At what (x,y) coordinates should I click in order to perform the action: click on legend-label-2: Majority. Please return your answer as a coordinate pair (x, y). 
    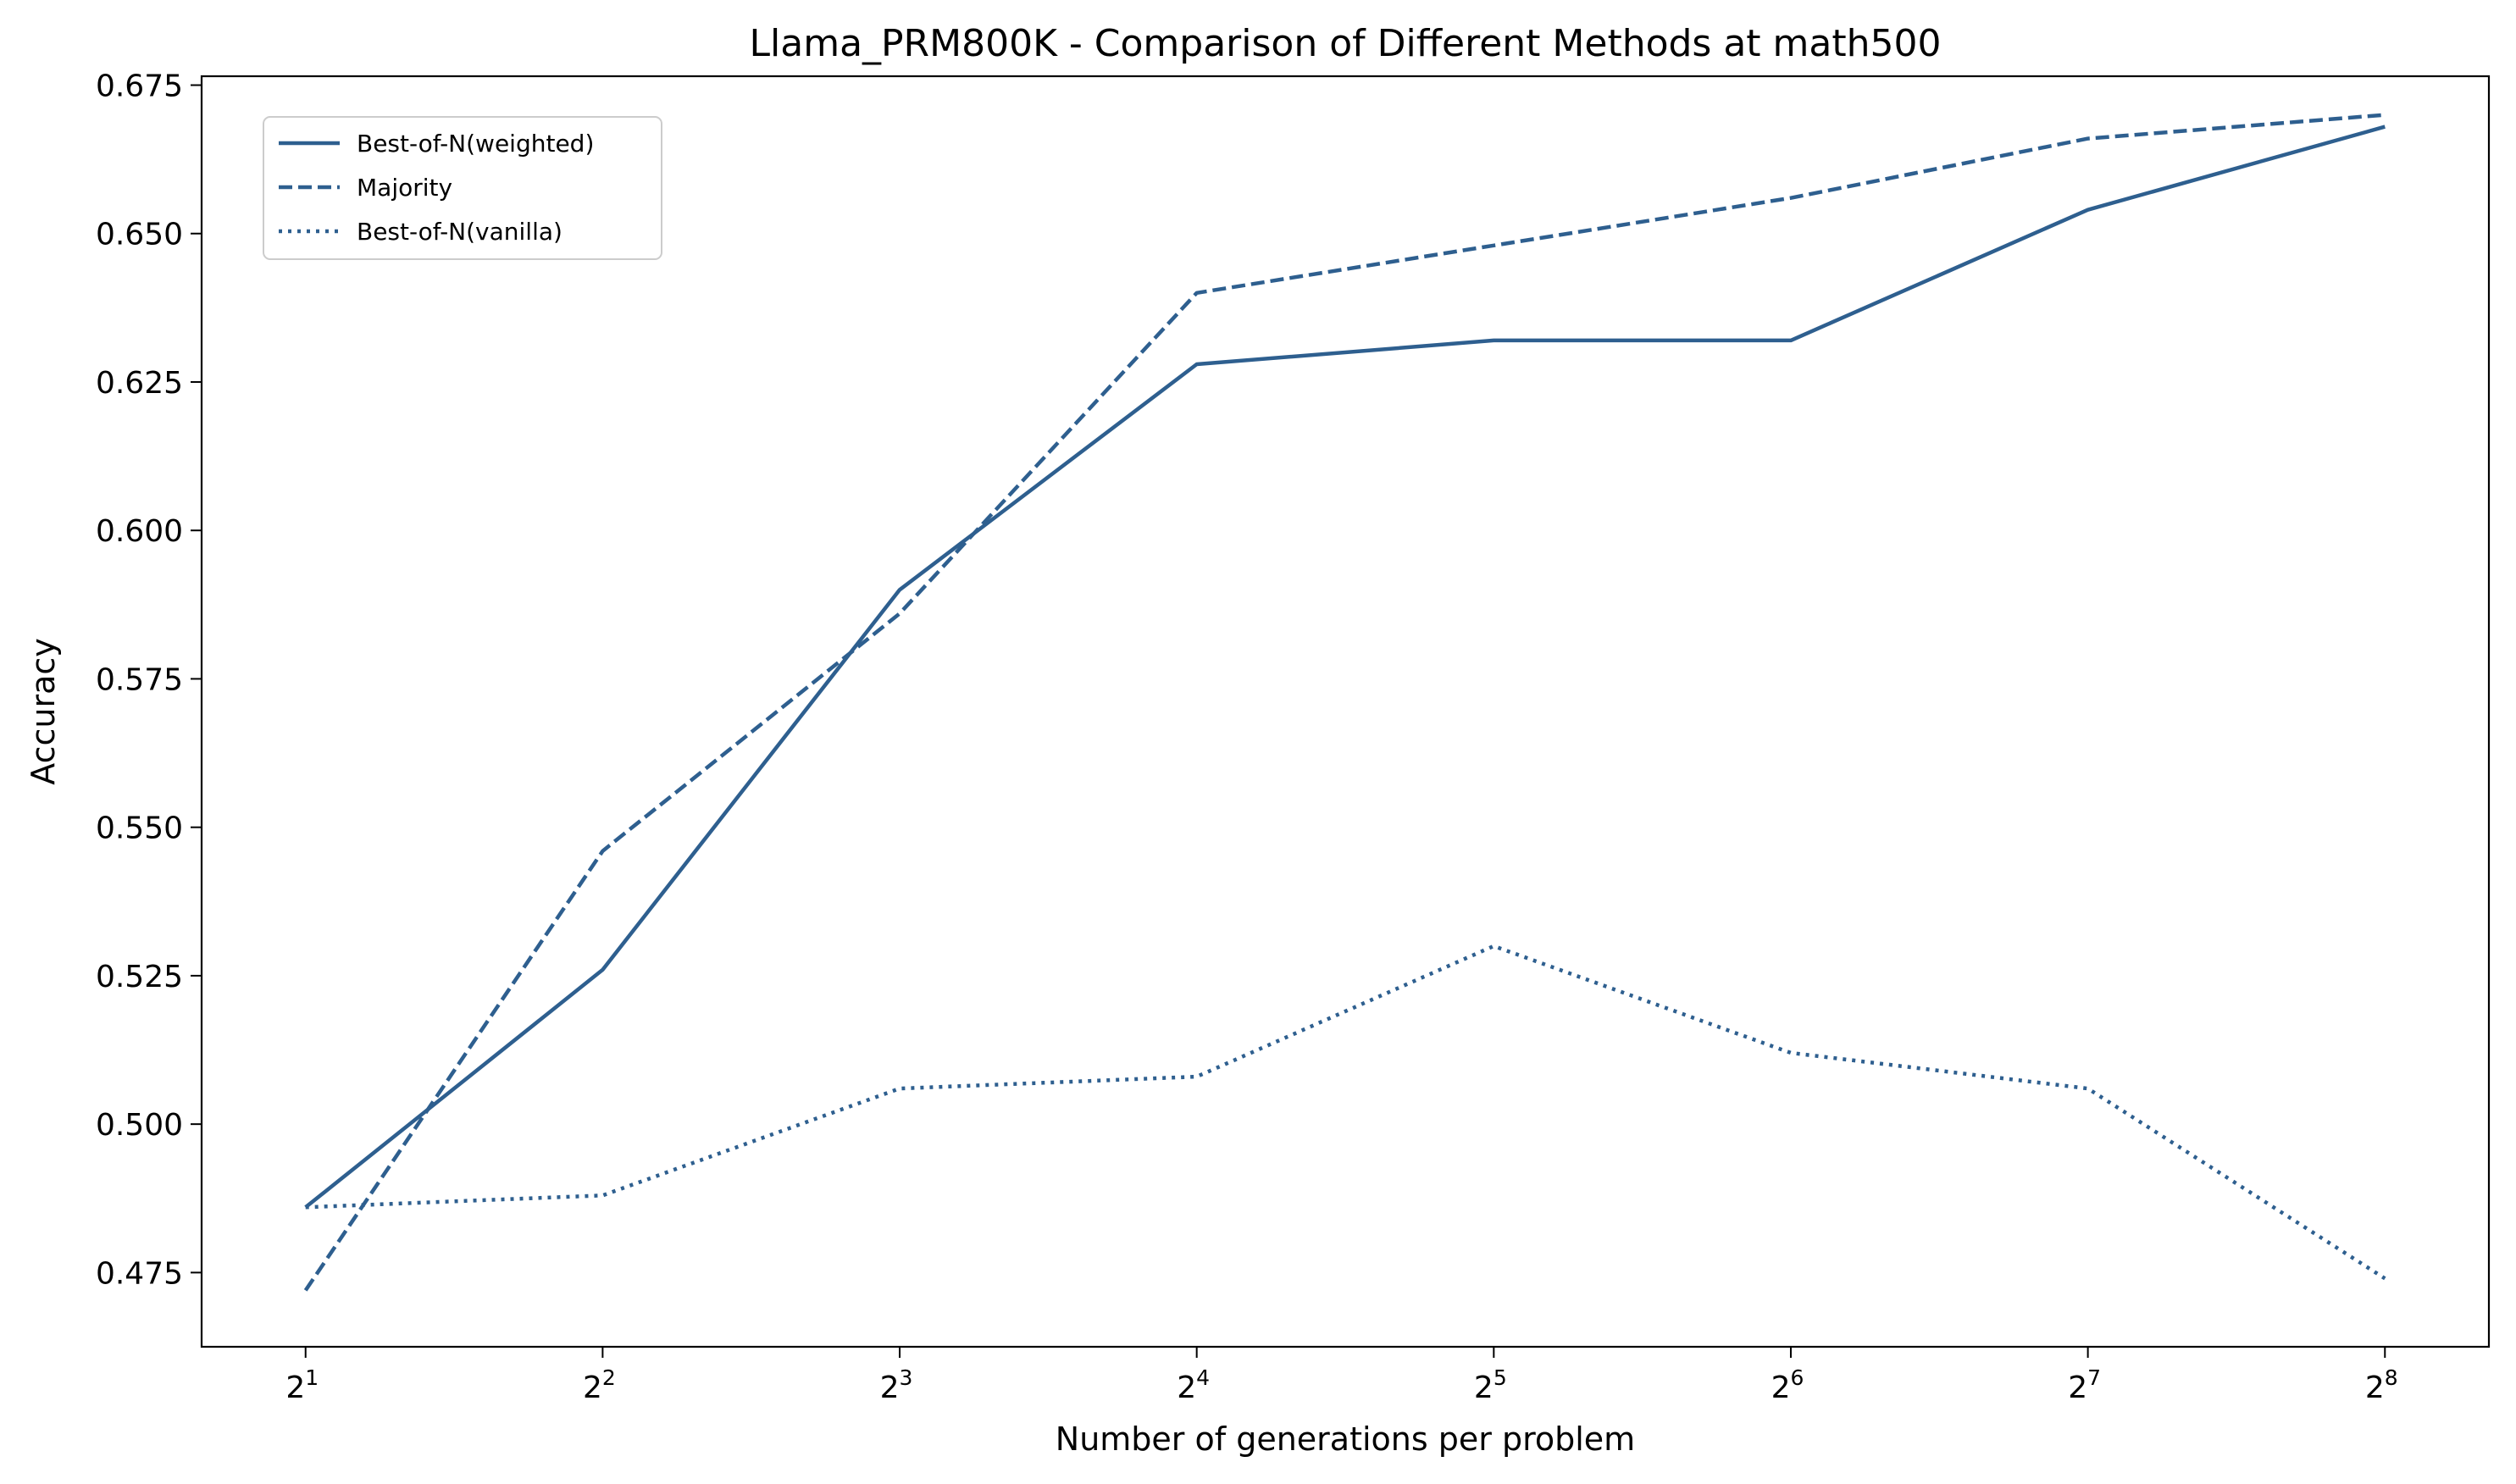
    Looking at the image, I should click on (405, 188).